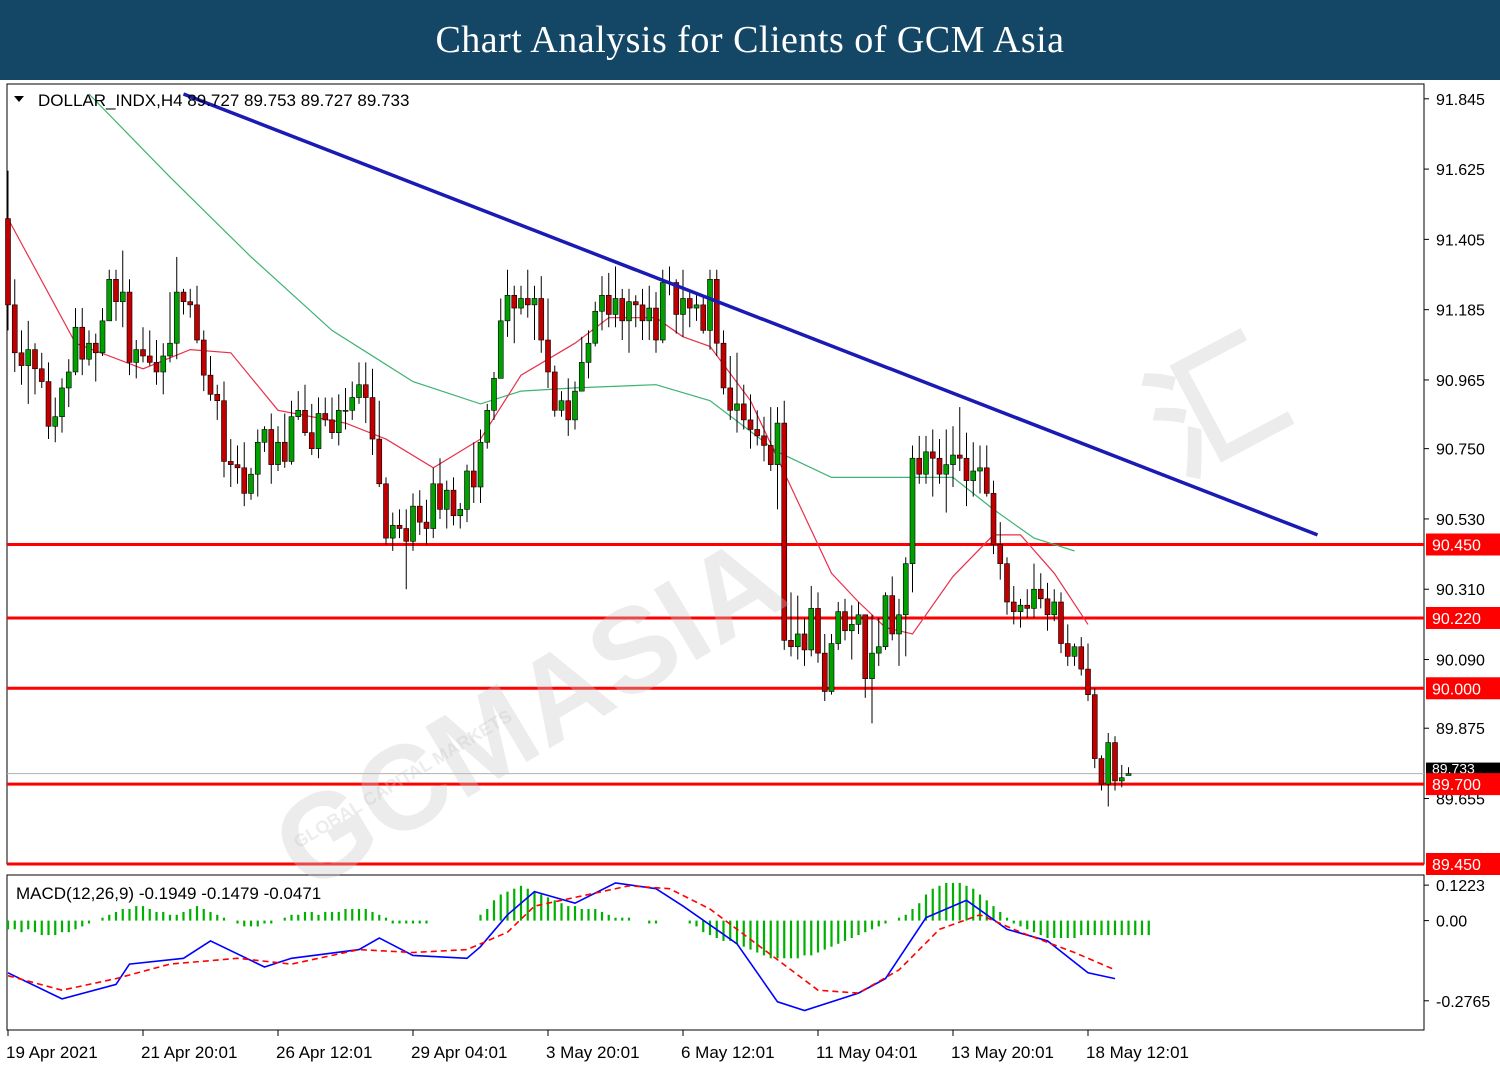 Image resolution: width=1500 pixels, height=1071 pixels. I want to click on current-price-label: 89.733, so click(1453, 769).